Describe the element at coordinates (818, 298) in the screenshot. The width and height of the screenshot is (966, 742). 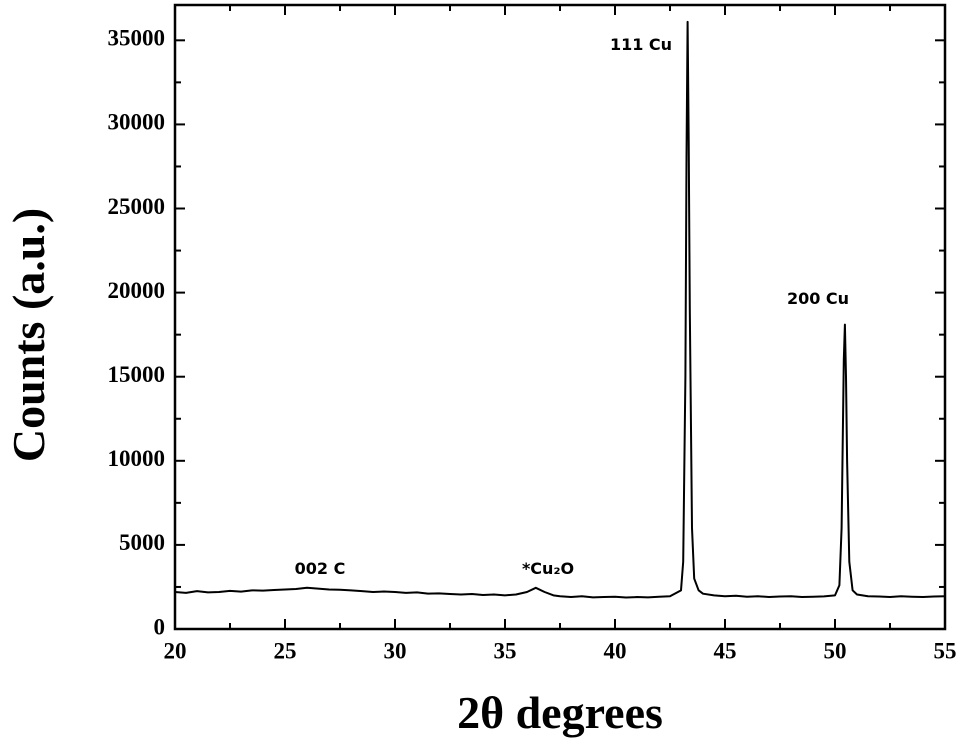
I see `annotation: 200 Cu` at that location.